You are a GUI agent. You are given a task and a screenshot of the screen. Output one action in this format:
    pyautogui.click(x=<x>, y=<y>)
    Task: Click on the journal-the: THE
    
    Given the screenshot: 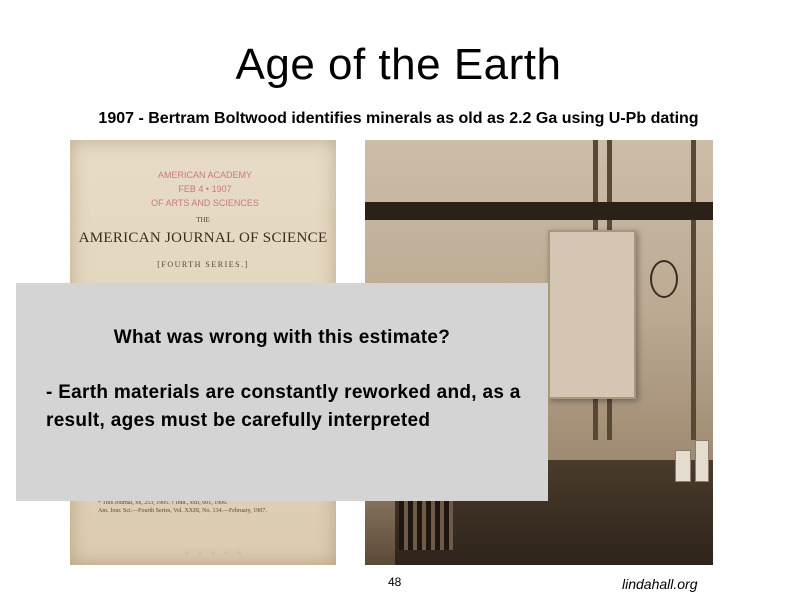 What is the action you would take?
    pyautogui.click(x=203, y=220)
    